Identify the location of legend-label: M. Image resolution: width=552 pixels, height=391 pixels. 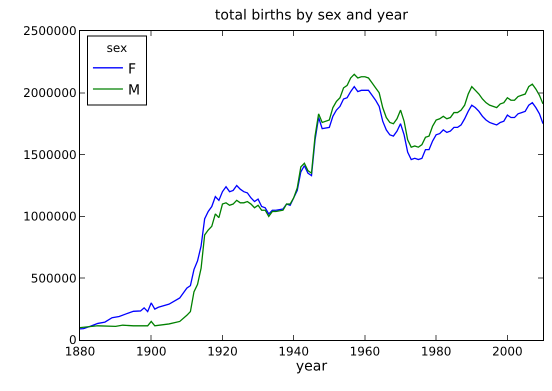
(134, 90).